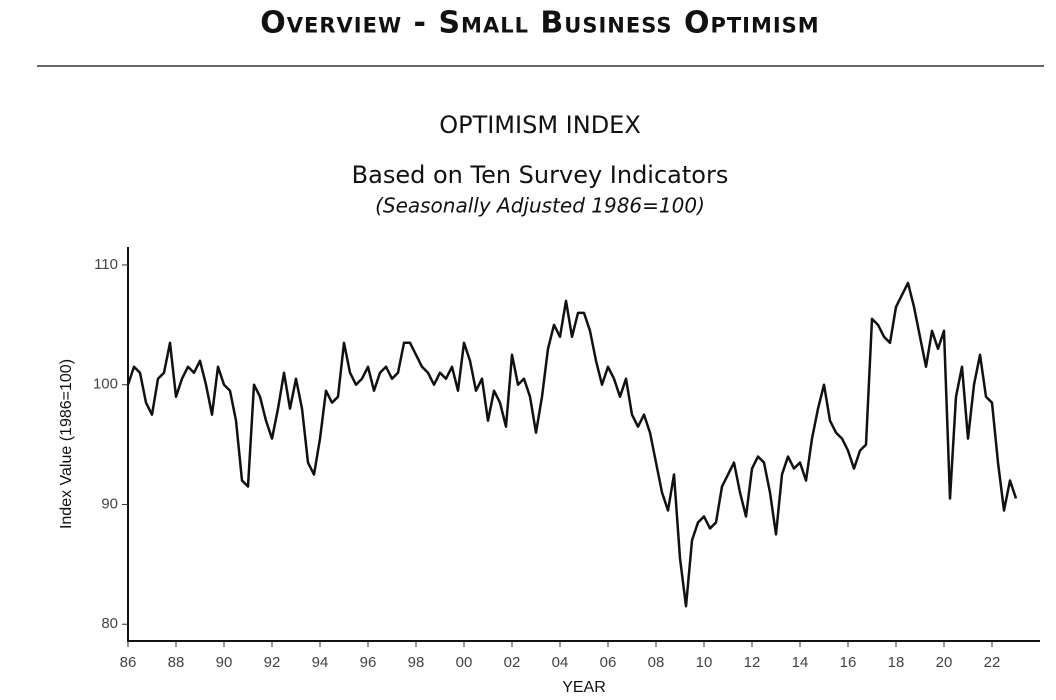 The width and height of the screenshot is (1056, 700). Describe the element at coordinates (896, 662) in the screenshot. I see `x-tick-label: 18` at that location.